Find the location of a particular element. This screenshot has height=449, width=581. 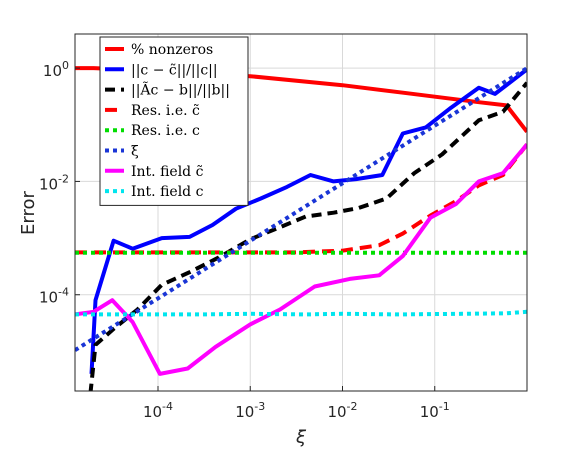

legend-entry-label: Res. i.e. c is located at coordinates (165, 131).